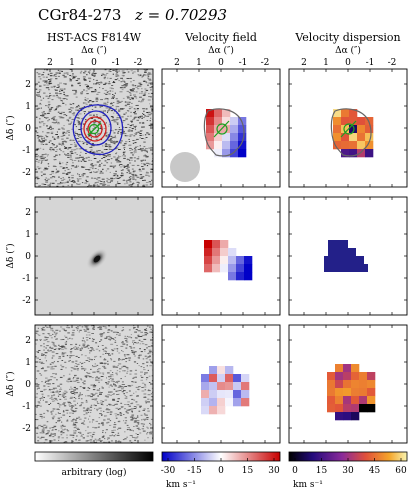 Image resolution: width=415 pixels, height=497 pixels. What do you see at coordinates (194, 471) in the screenshot?
I see `colorbar-tick-label: -15` at bounding box center [194, 471].